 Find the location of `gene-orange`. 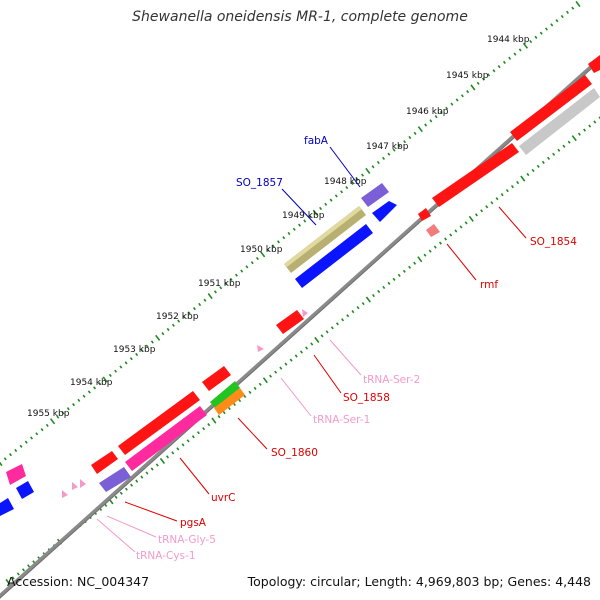

gene-orange is located at coordinates (229, 401).